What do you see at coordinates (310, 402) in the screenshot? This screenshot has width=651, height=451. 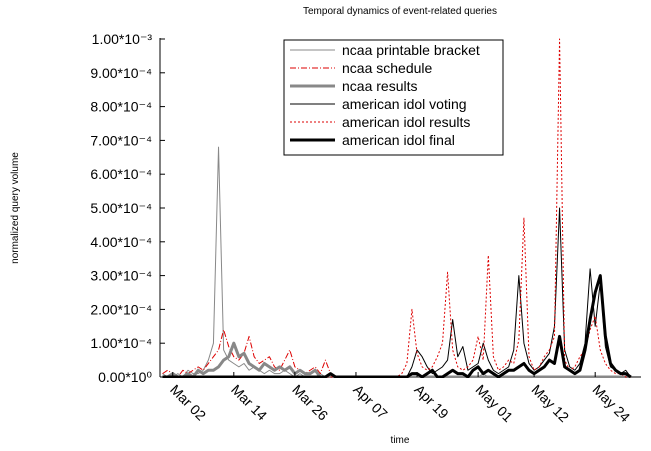 I see `x-tick-label: Mar 26` at bounding box center [310, 402].